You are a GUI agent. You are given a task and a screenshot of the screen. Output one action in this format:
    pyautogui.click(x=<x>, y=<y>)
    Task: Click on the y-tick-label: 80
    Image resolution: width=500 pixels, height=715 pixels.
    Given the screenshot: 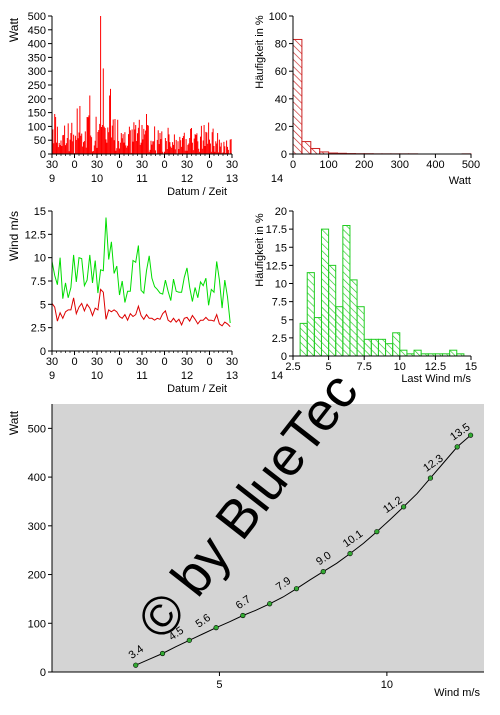 What is the action you would take?
    pyautogui.click(x=281, y=45)
    